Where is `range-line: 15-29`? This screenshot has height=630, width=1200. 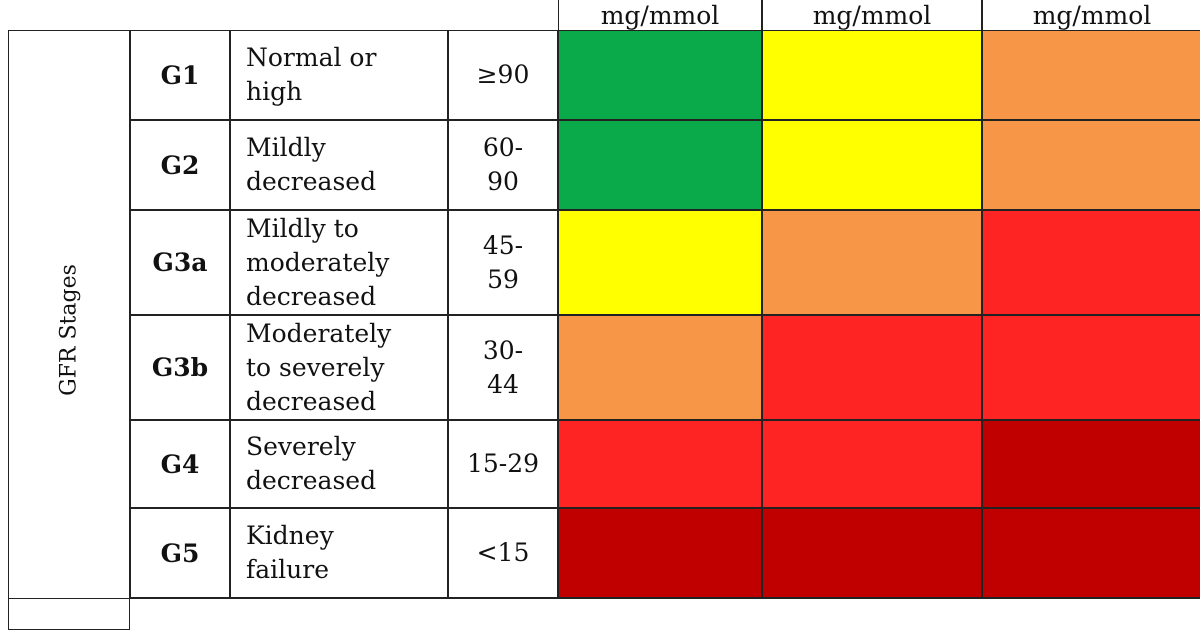 range-line: 15-29 is located at coordinates (503, 463).